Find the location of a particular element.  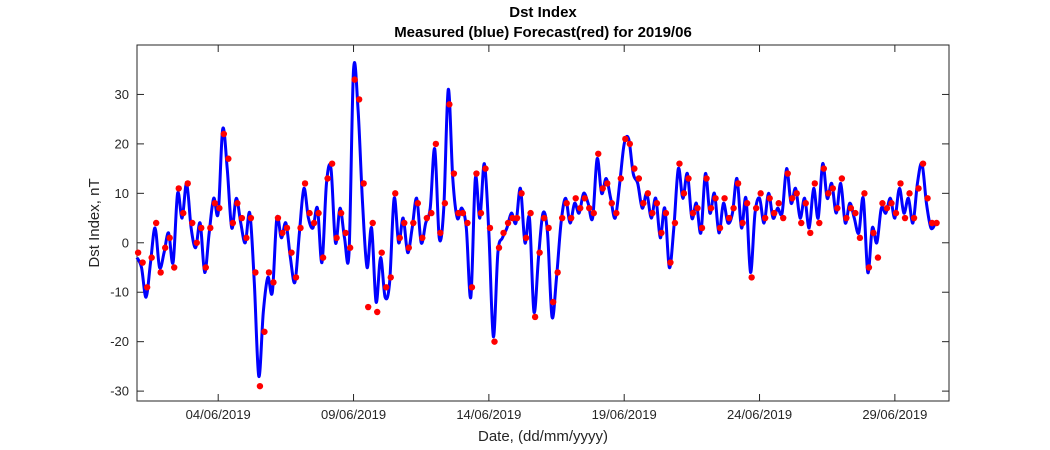

x-tick-label: 14/06/2019 is located at coordinates (488, 414).